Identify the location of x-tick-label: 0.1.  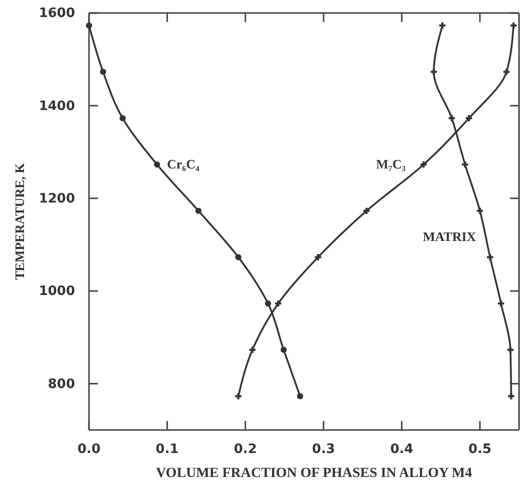
(167, 450).